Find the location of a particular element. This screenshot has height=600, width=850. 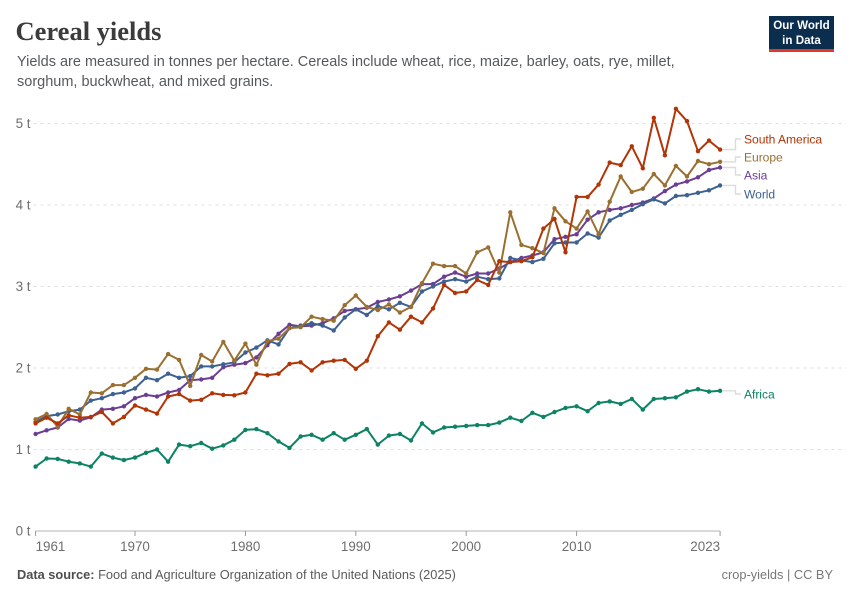

svg-text: World is located at coordinates (759, 195).